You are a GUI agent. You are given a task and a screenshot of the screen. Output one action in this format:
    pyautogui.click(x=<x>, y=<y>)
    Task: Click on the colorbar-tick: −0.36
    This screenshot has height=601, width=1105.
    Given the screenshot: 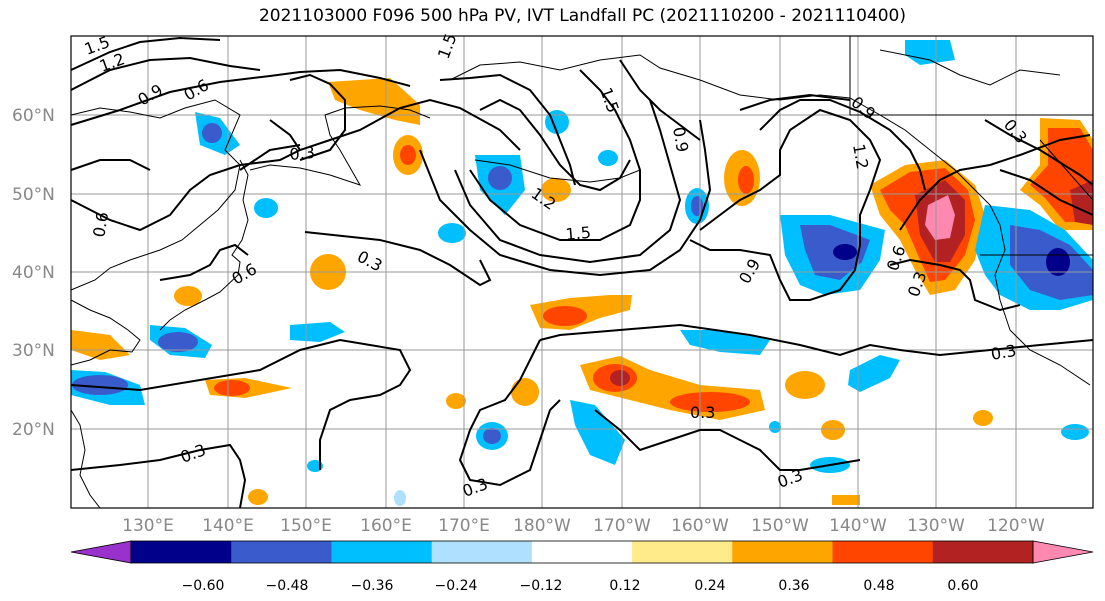 What is the action you would take?
    pyautogui.click(x=372, y=586)
    